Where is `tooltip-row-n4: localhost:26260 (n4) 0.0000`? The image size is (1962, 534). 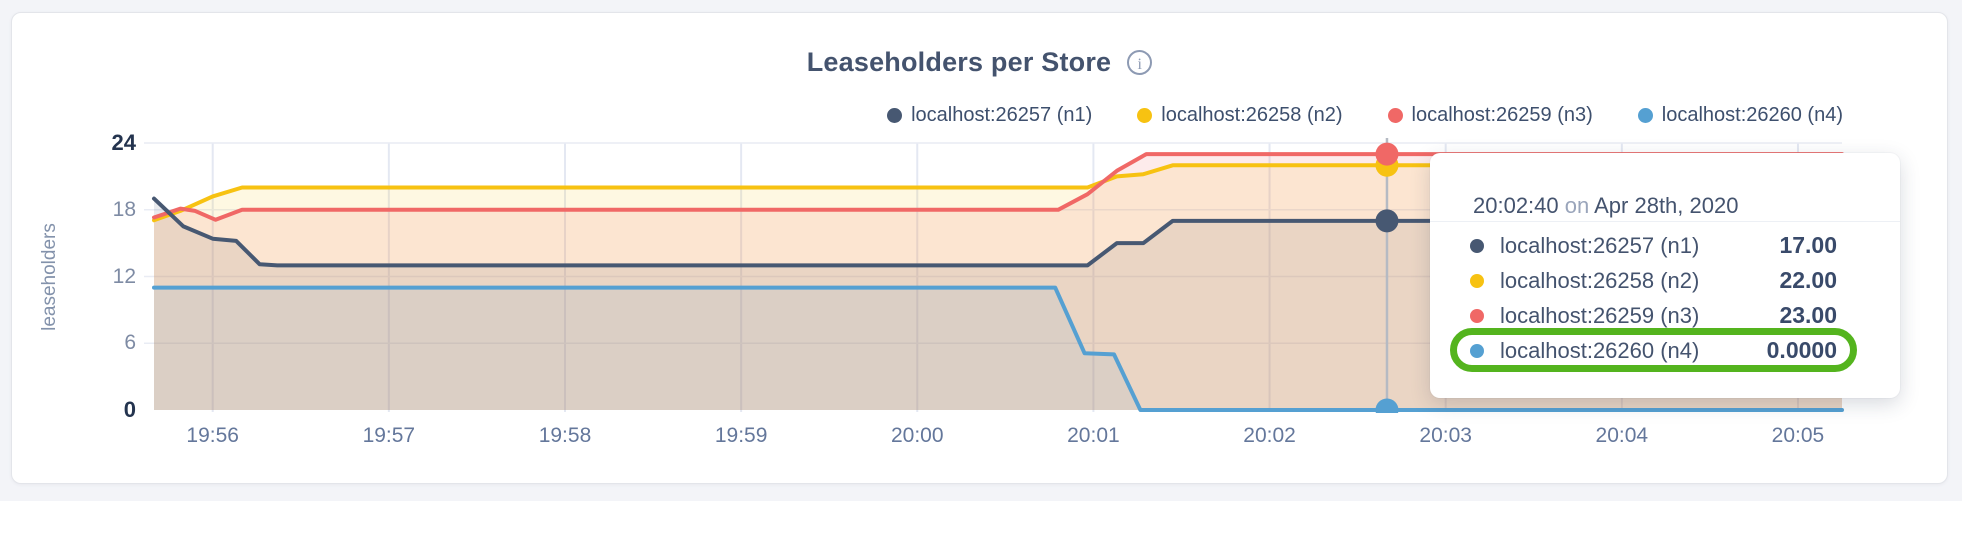
tooltip-row-n4: localhost:26260 (n4) 0.0000 is located at coordinates (1665, 350).